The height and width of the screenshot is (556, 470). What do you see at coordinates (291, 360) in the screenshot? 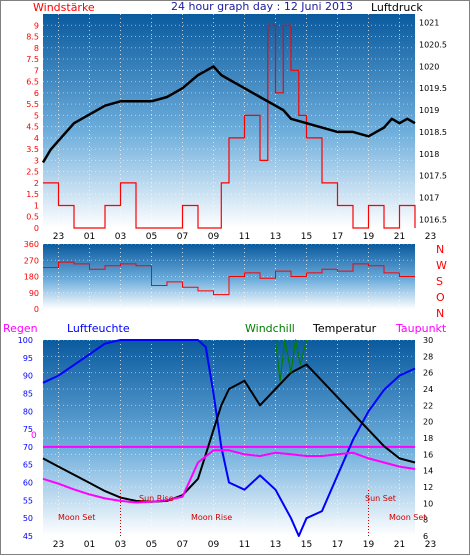
I see `series-windchill` at bounding box center [291, 360].